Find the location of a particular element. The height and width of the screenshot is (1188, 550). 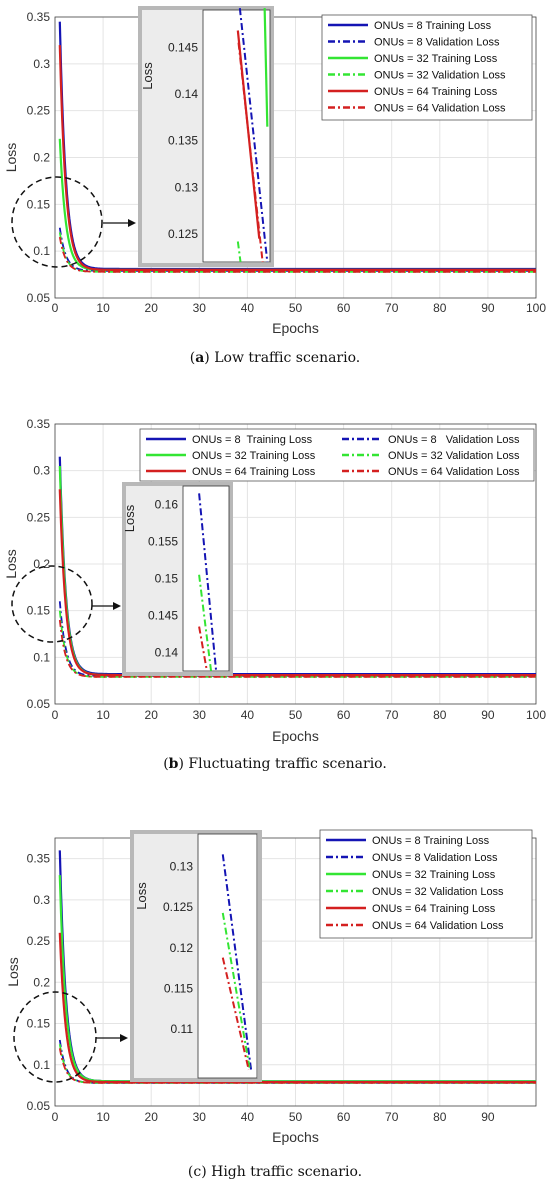

caption-c-text: High traffic scenario. is located at coordinates (284, 1172).